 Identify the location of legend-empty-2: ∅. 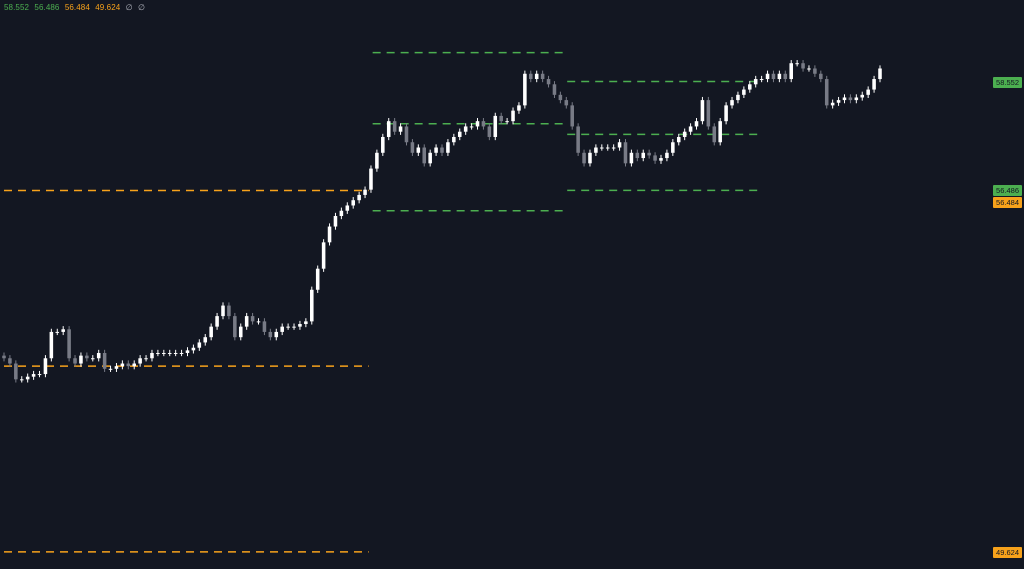
(142, 7).